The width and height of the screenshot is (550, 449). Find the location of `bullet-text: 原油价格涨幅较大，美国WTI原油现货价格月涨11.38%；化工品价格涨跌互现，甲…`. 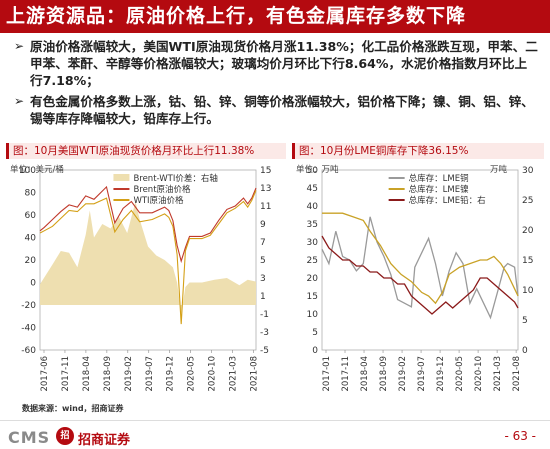

bullet-text: 原油价格涨幅较大，美国WTI原油现货价格月涨11.38%；化工品价格涨跌互现，甲… is located at coordinates (284, 63).